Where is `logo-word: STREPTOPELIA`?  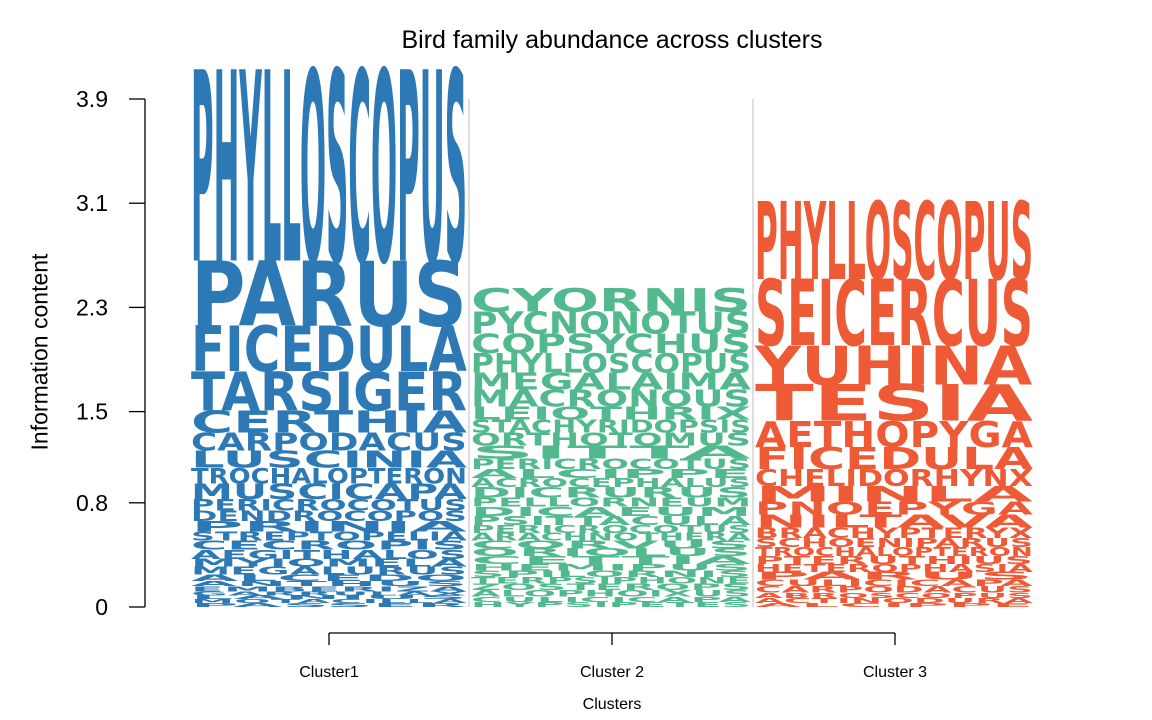 logo-word: STREPTOPELIA is located at coordinates (329, 536).